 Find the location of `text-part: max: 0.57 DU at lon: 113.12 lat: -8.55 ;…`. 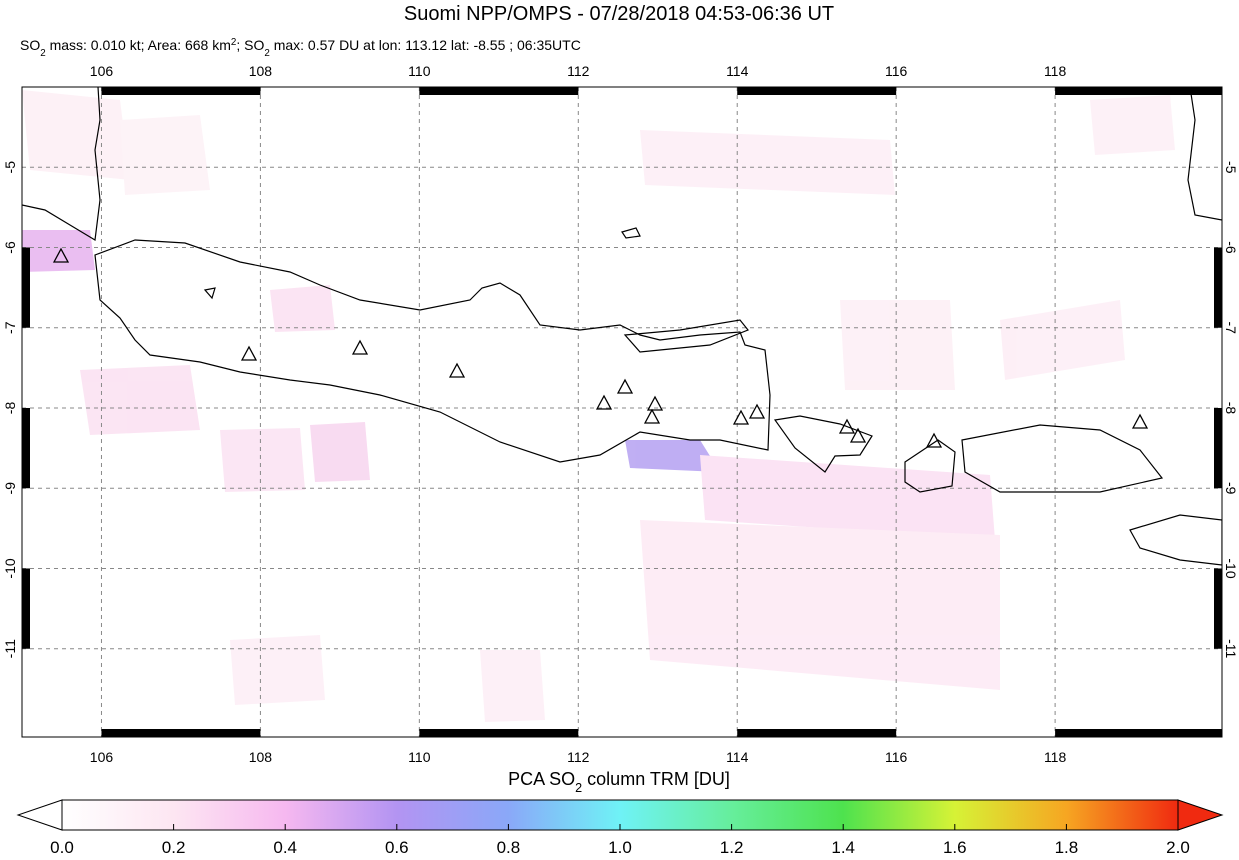

text-part: max: 0.57 DU at lon: 113.12 lat: -8.55 ;… is located at coordinates (425, 45).